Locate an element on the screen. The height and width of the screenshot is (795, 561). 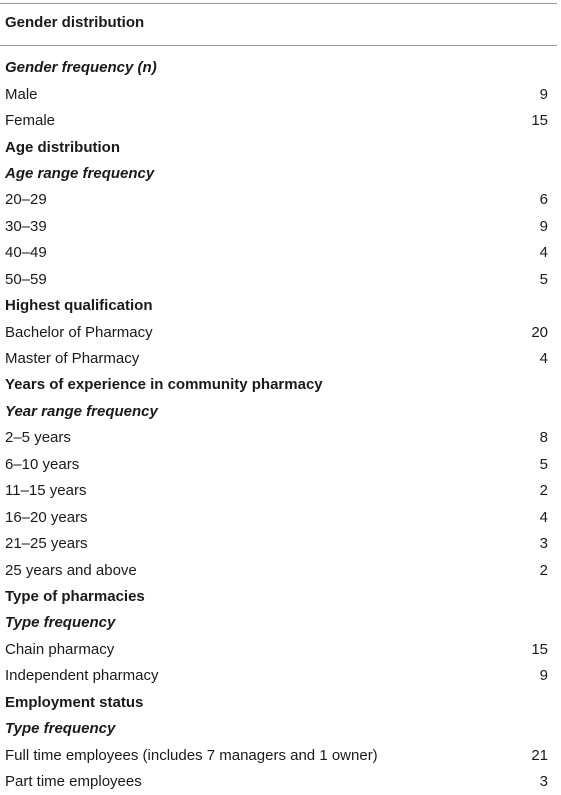
row-label: Male is located at coordinates (21, 94).